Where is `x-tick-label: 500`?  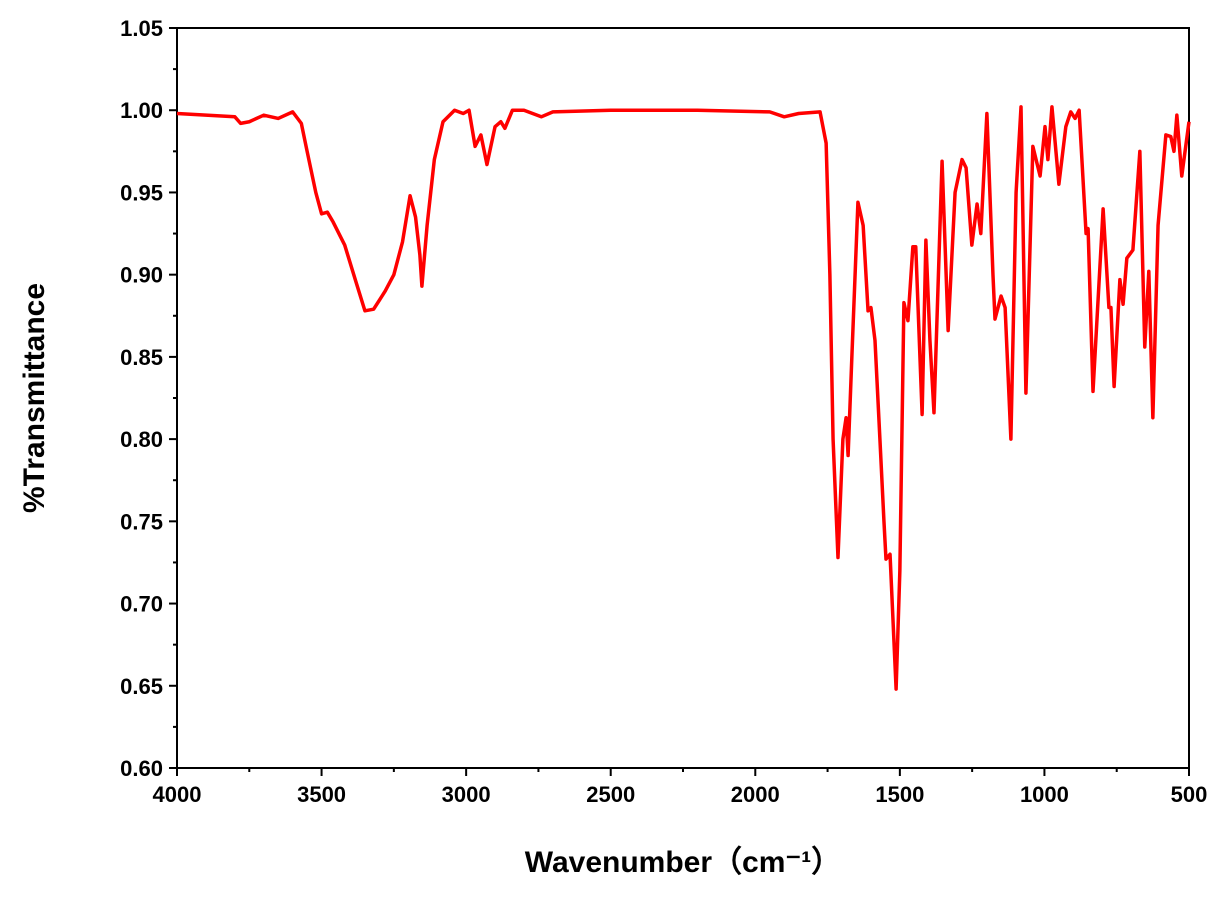 x-tick-label: 500 is located at coordinates (1189, 794).